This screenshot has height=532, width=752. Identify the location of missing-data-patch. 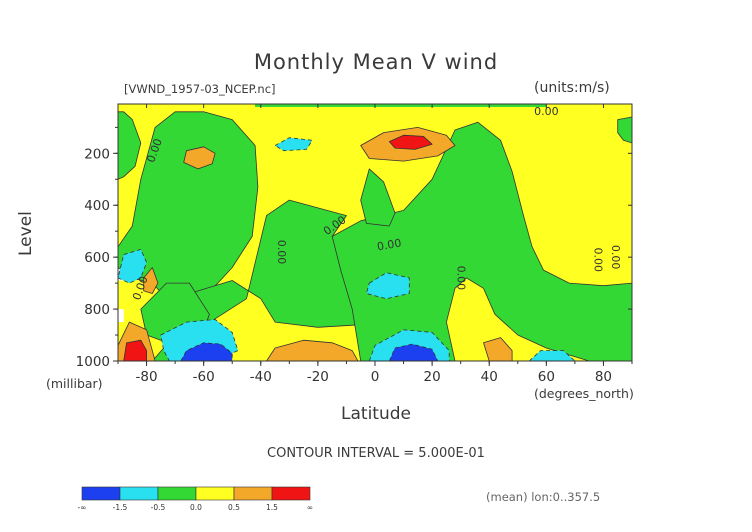
(121, 316).